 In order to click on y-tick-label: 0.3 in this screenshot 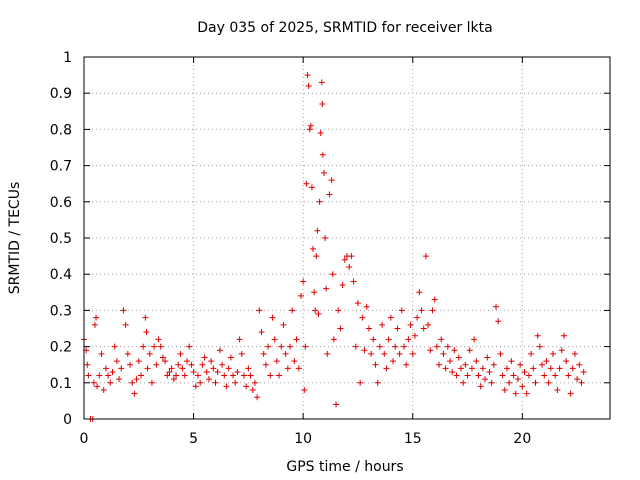, I will do `click(61, 311)`.